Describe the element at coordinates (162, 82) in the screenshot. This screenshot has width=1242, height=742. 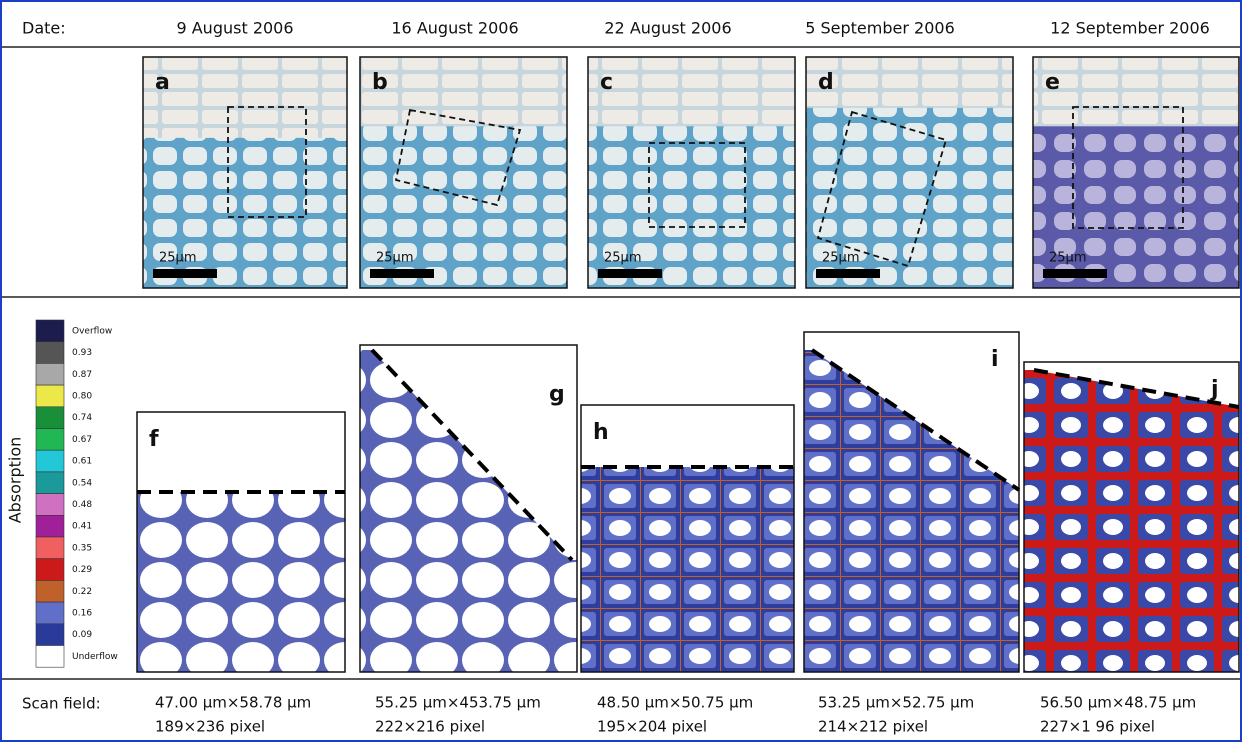
I see `panel-letter: a` at that location.